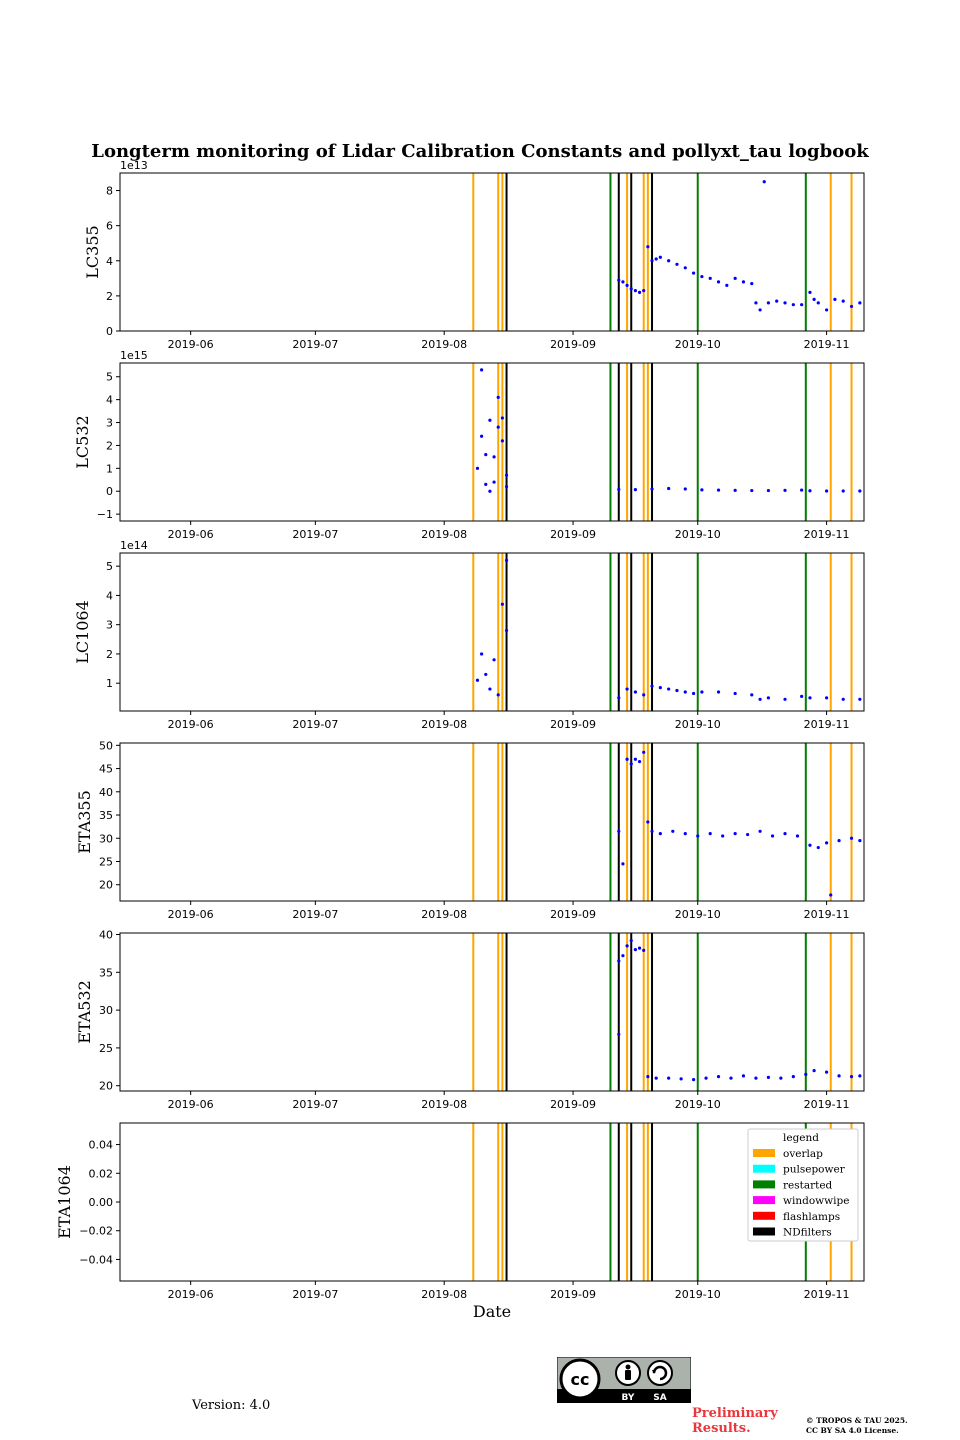  Describe the element at coordinates (803, 1154) in the screenshot. I see `legend-label-overlap: overlap` at that location.